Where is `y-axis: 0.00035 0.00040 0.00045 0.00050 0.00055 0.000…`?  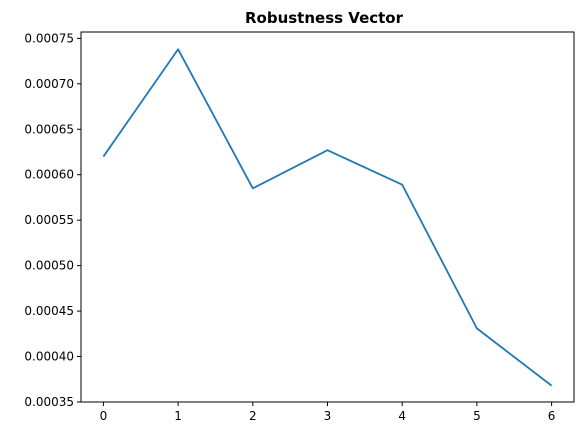 y-axis: 0.00035 0.00040 0.00045 0.00050 0.00055 0.000… is located at coordinates (52, 220).